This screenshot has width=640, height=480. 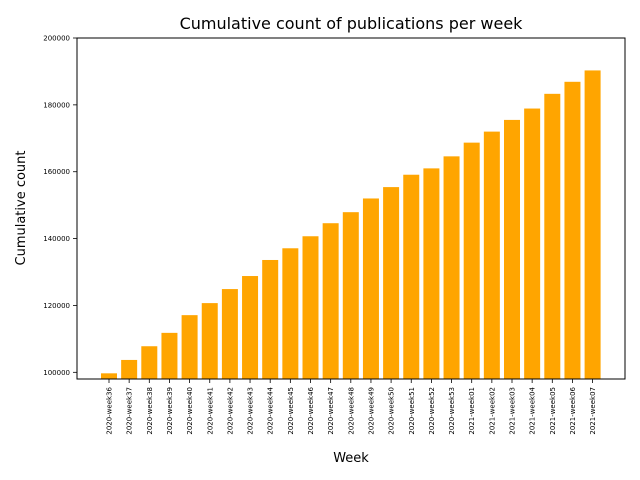 I want to click on bar-2020-week46, so click(x=310, y=307).